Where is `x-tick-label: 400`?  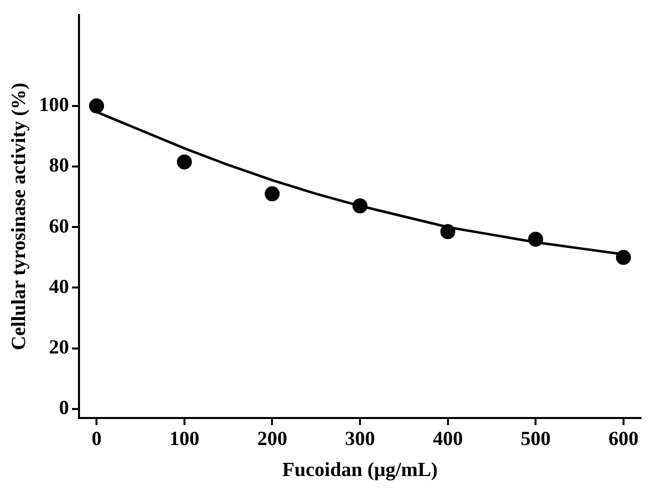 x-tick-label: 400 is located at coordinates (447, 439).